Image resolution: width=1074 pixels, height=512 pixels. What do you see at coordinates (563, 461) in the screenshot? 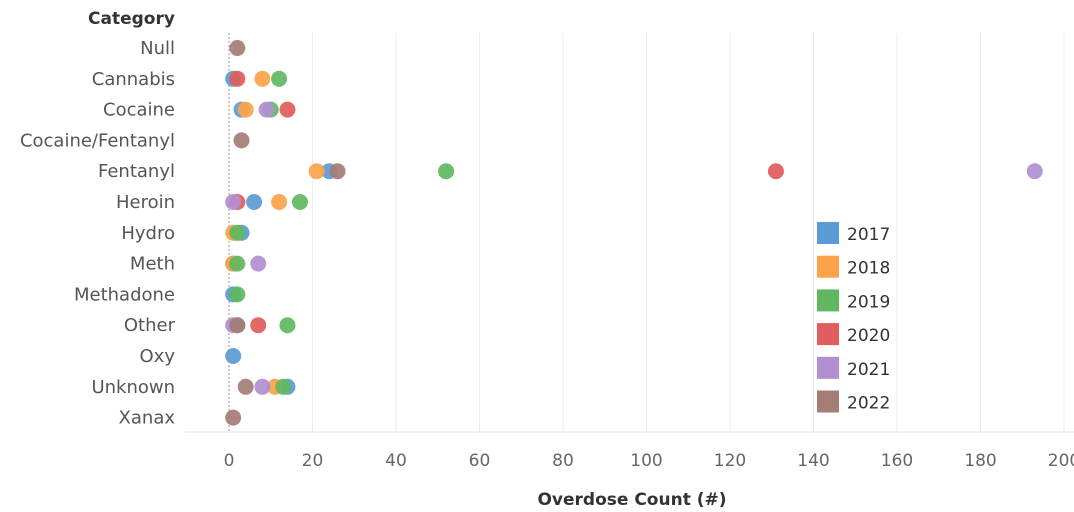
I see `x-tick-label: 80` at bounding box center [563, 461].